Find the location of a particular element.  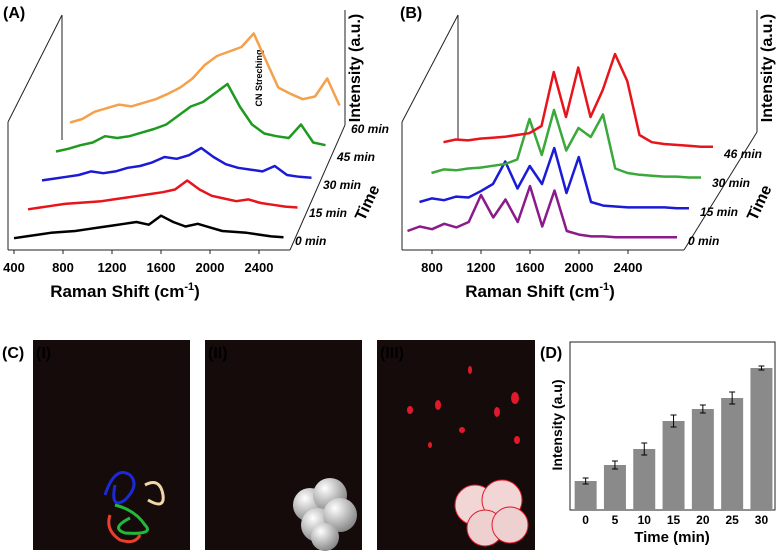

time-label: 46 min is located at coordinates (742, 154).